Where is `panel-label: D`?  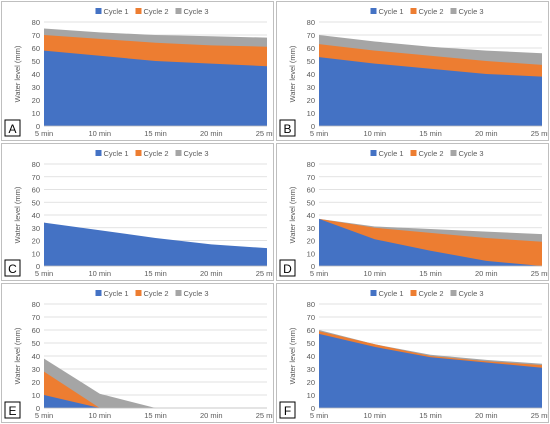
panel-label: D is located at coordinates (287, 269).